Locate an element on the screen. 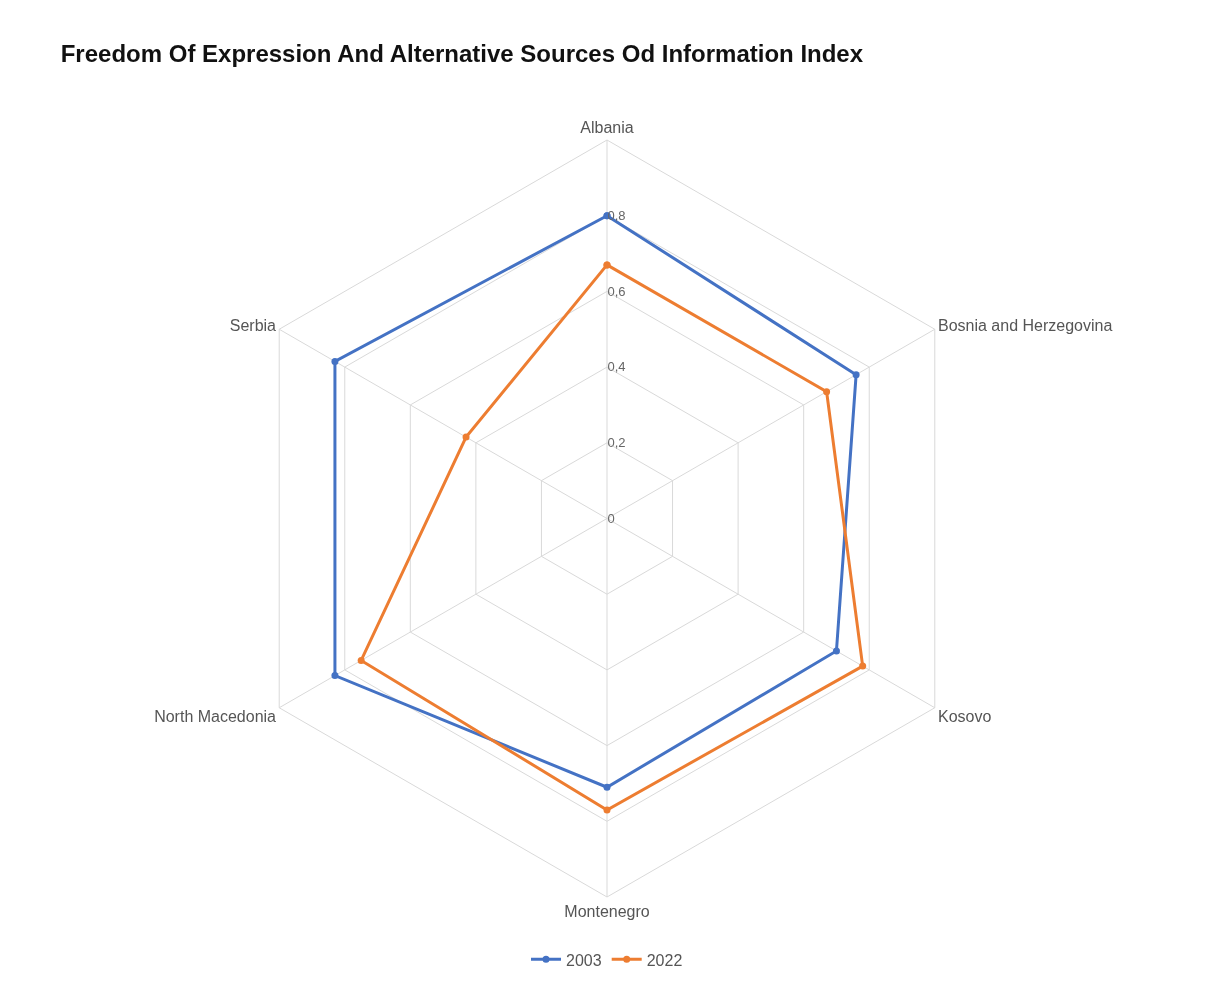 The width and height of the screenshot is (1214, 1007). spoke-label: Bosnia and Herzegovina is located at coordinates (1025, 325).